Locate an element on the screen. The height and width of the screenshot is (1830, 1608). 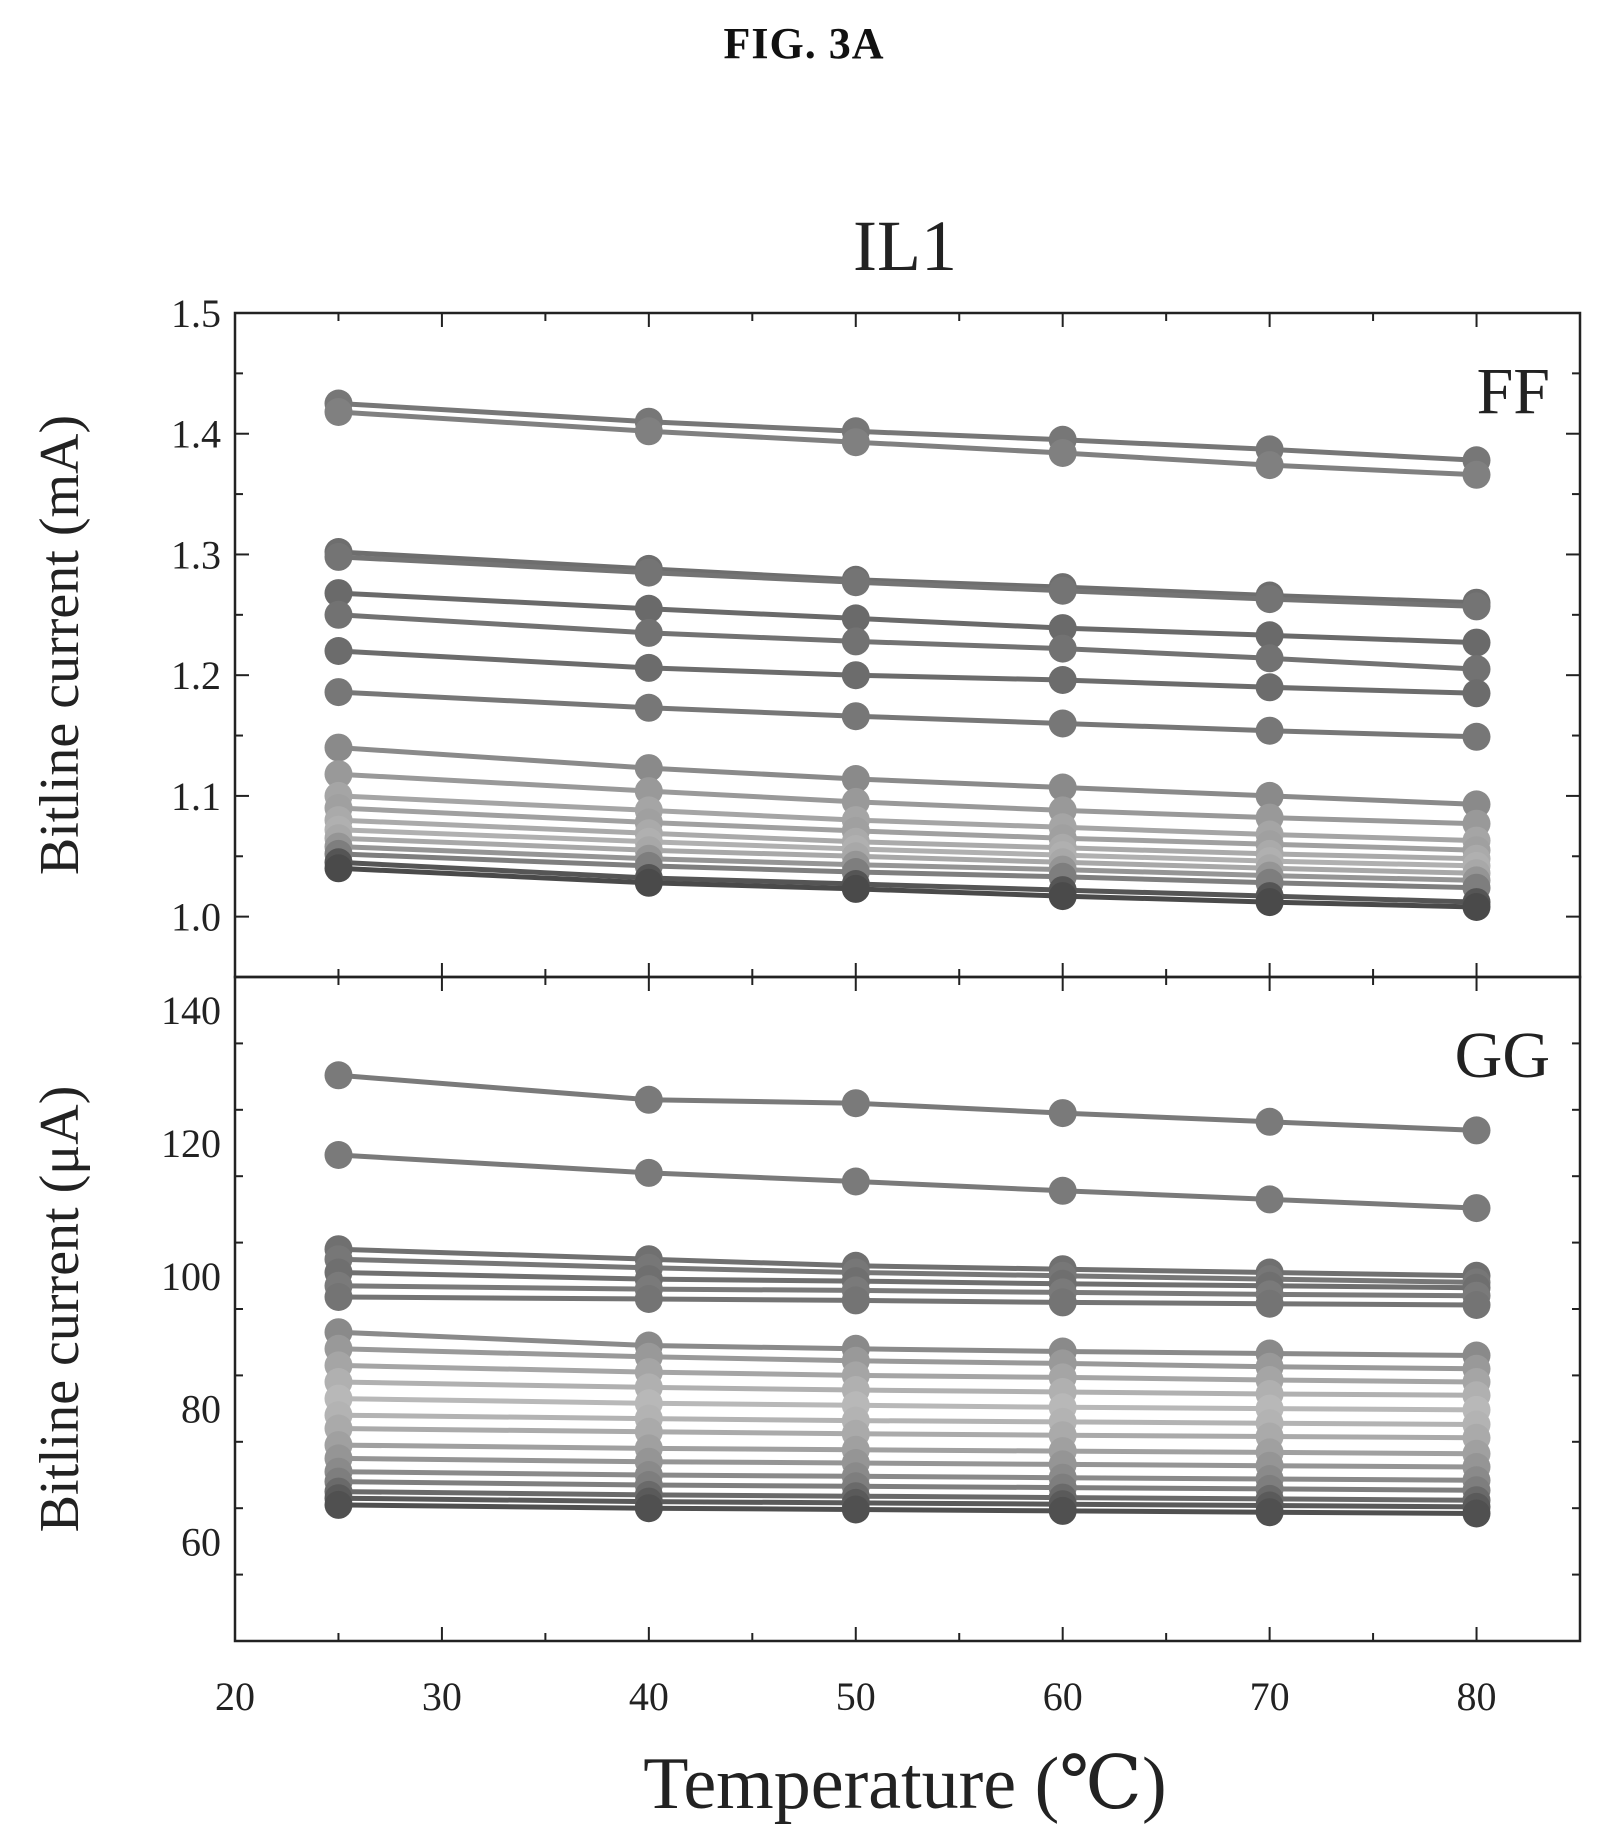
y-tick-label: 1.2 is located at coordinates (196, 675).